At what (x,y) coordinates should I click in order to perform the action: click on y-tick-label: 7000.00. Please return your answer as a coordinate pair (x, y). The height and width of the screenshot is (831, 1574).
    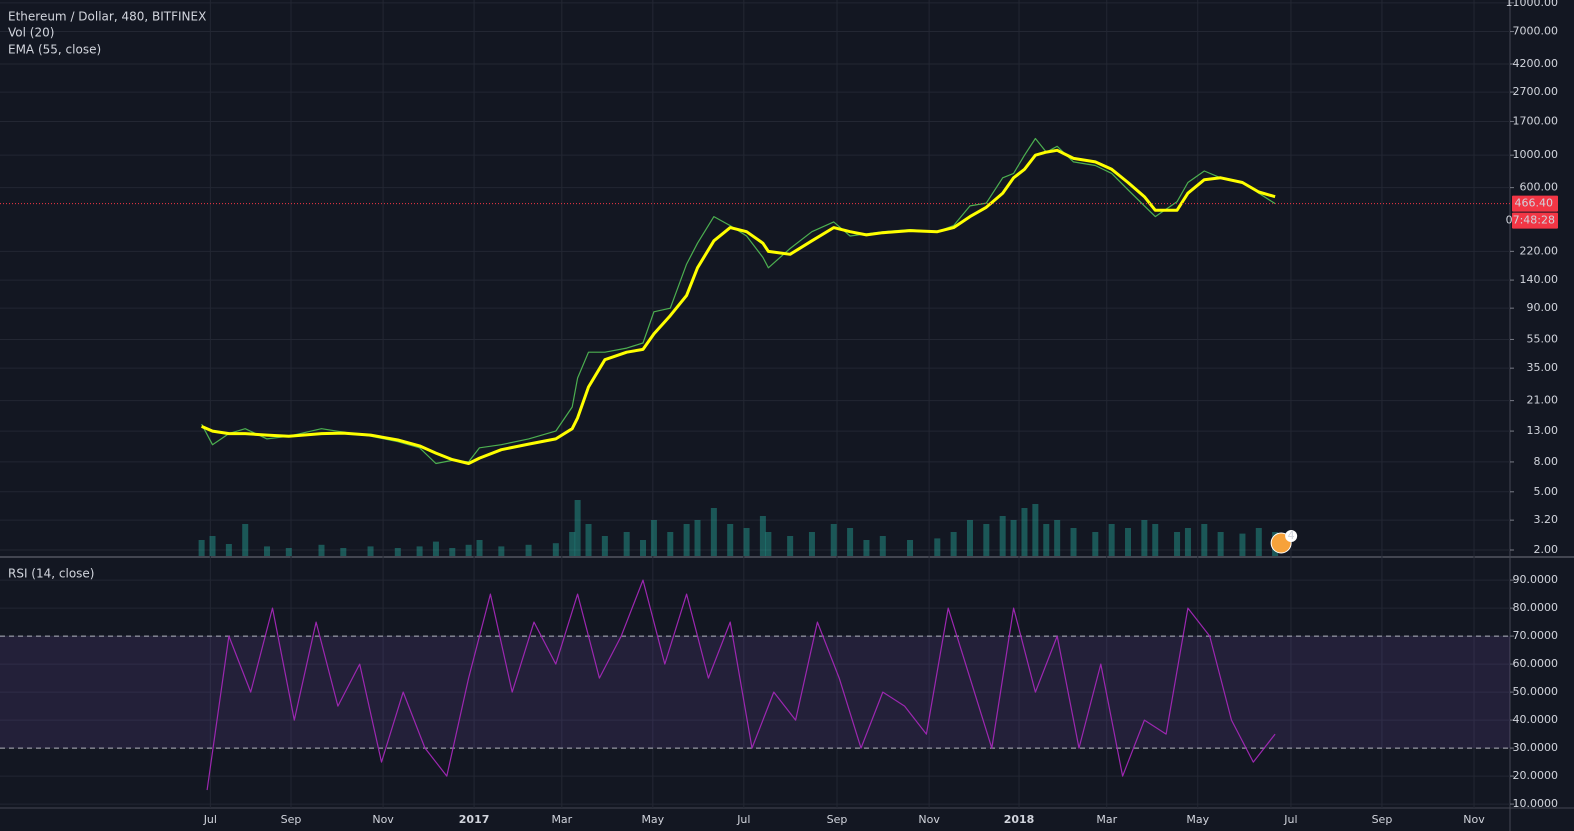
    Looking at the image, I should click on (1536, 31).